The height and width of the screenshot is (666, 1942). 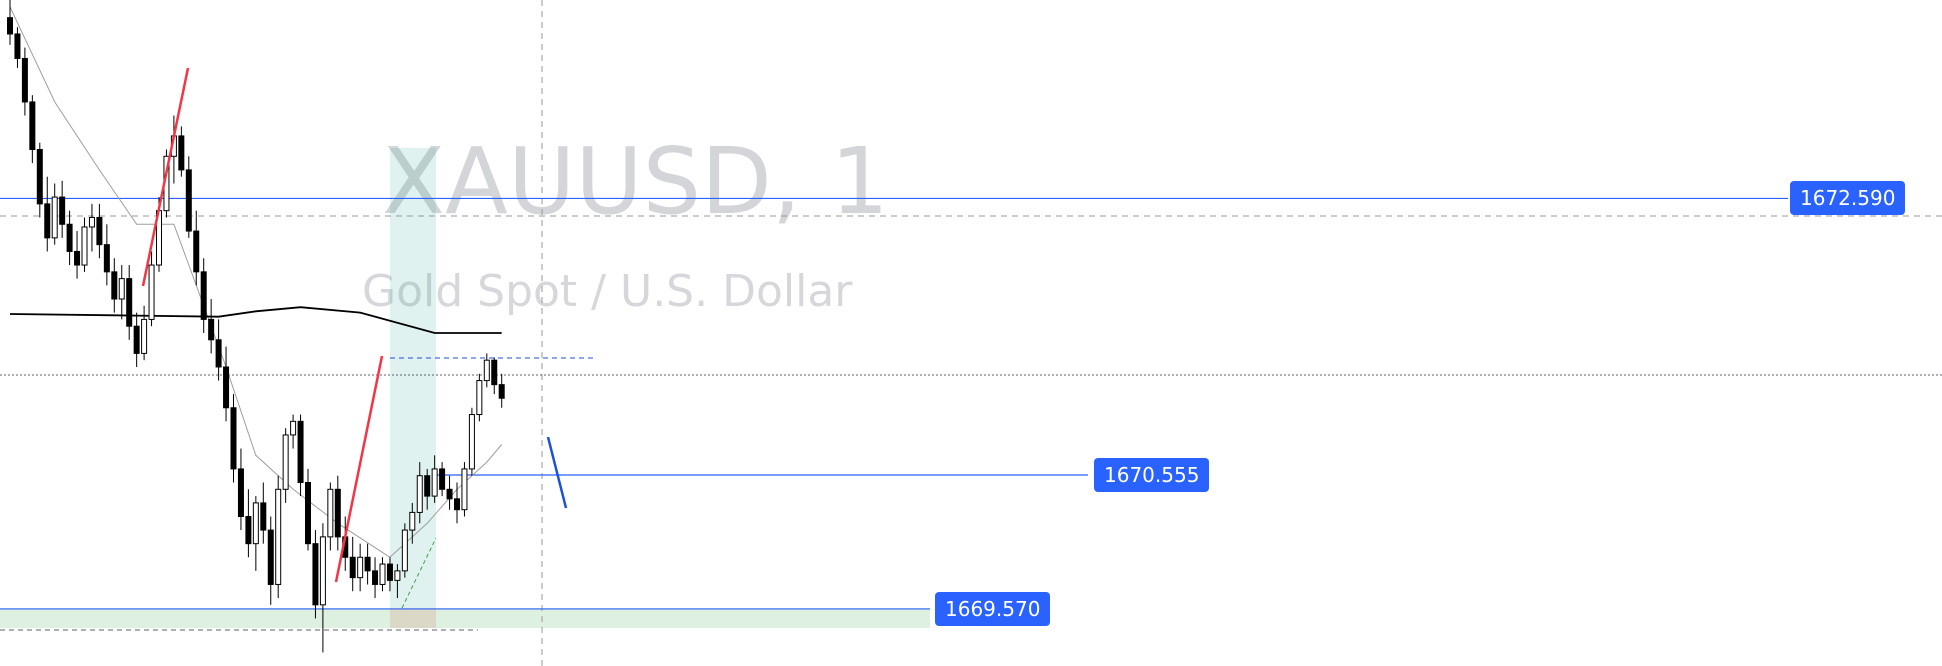 I want to click on target-zone, so click(x=465, y=618).